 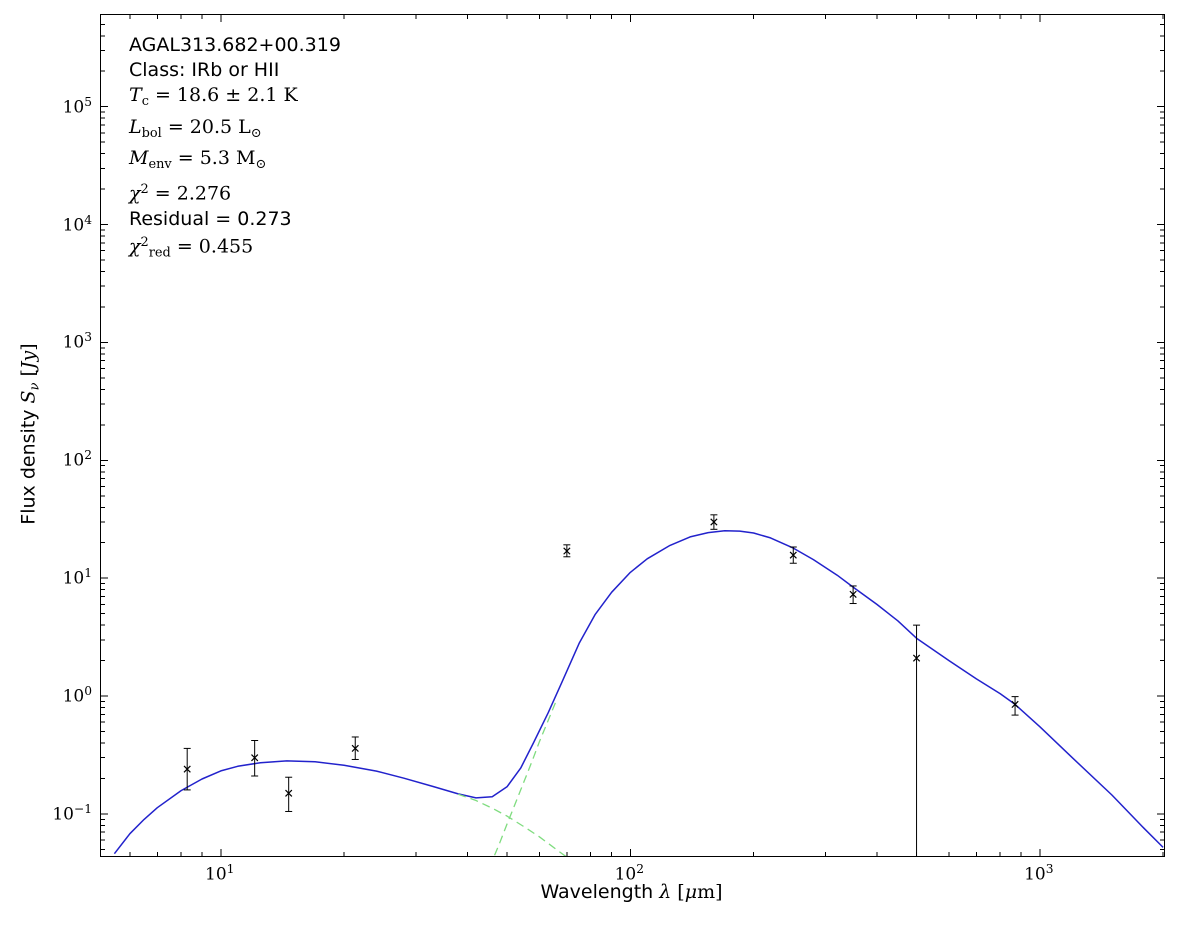 I want to click on annotation-line-6: Residual = 0.273, so click(x=235, y=219).